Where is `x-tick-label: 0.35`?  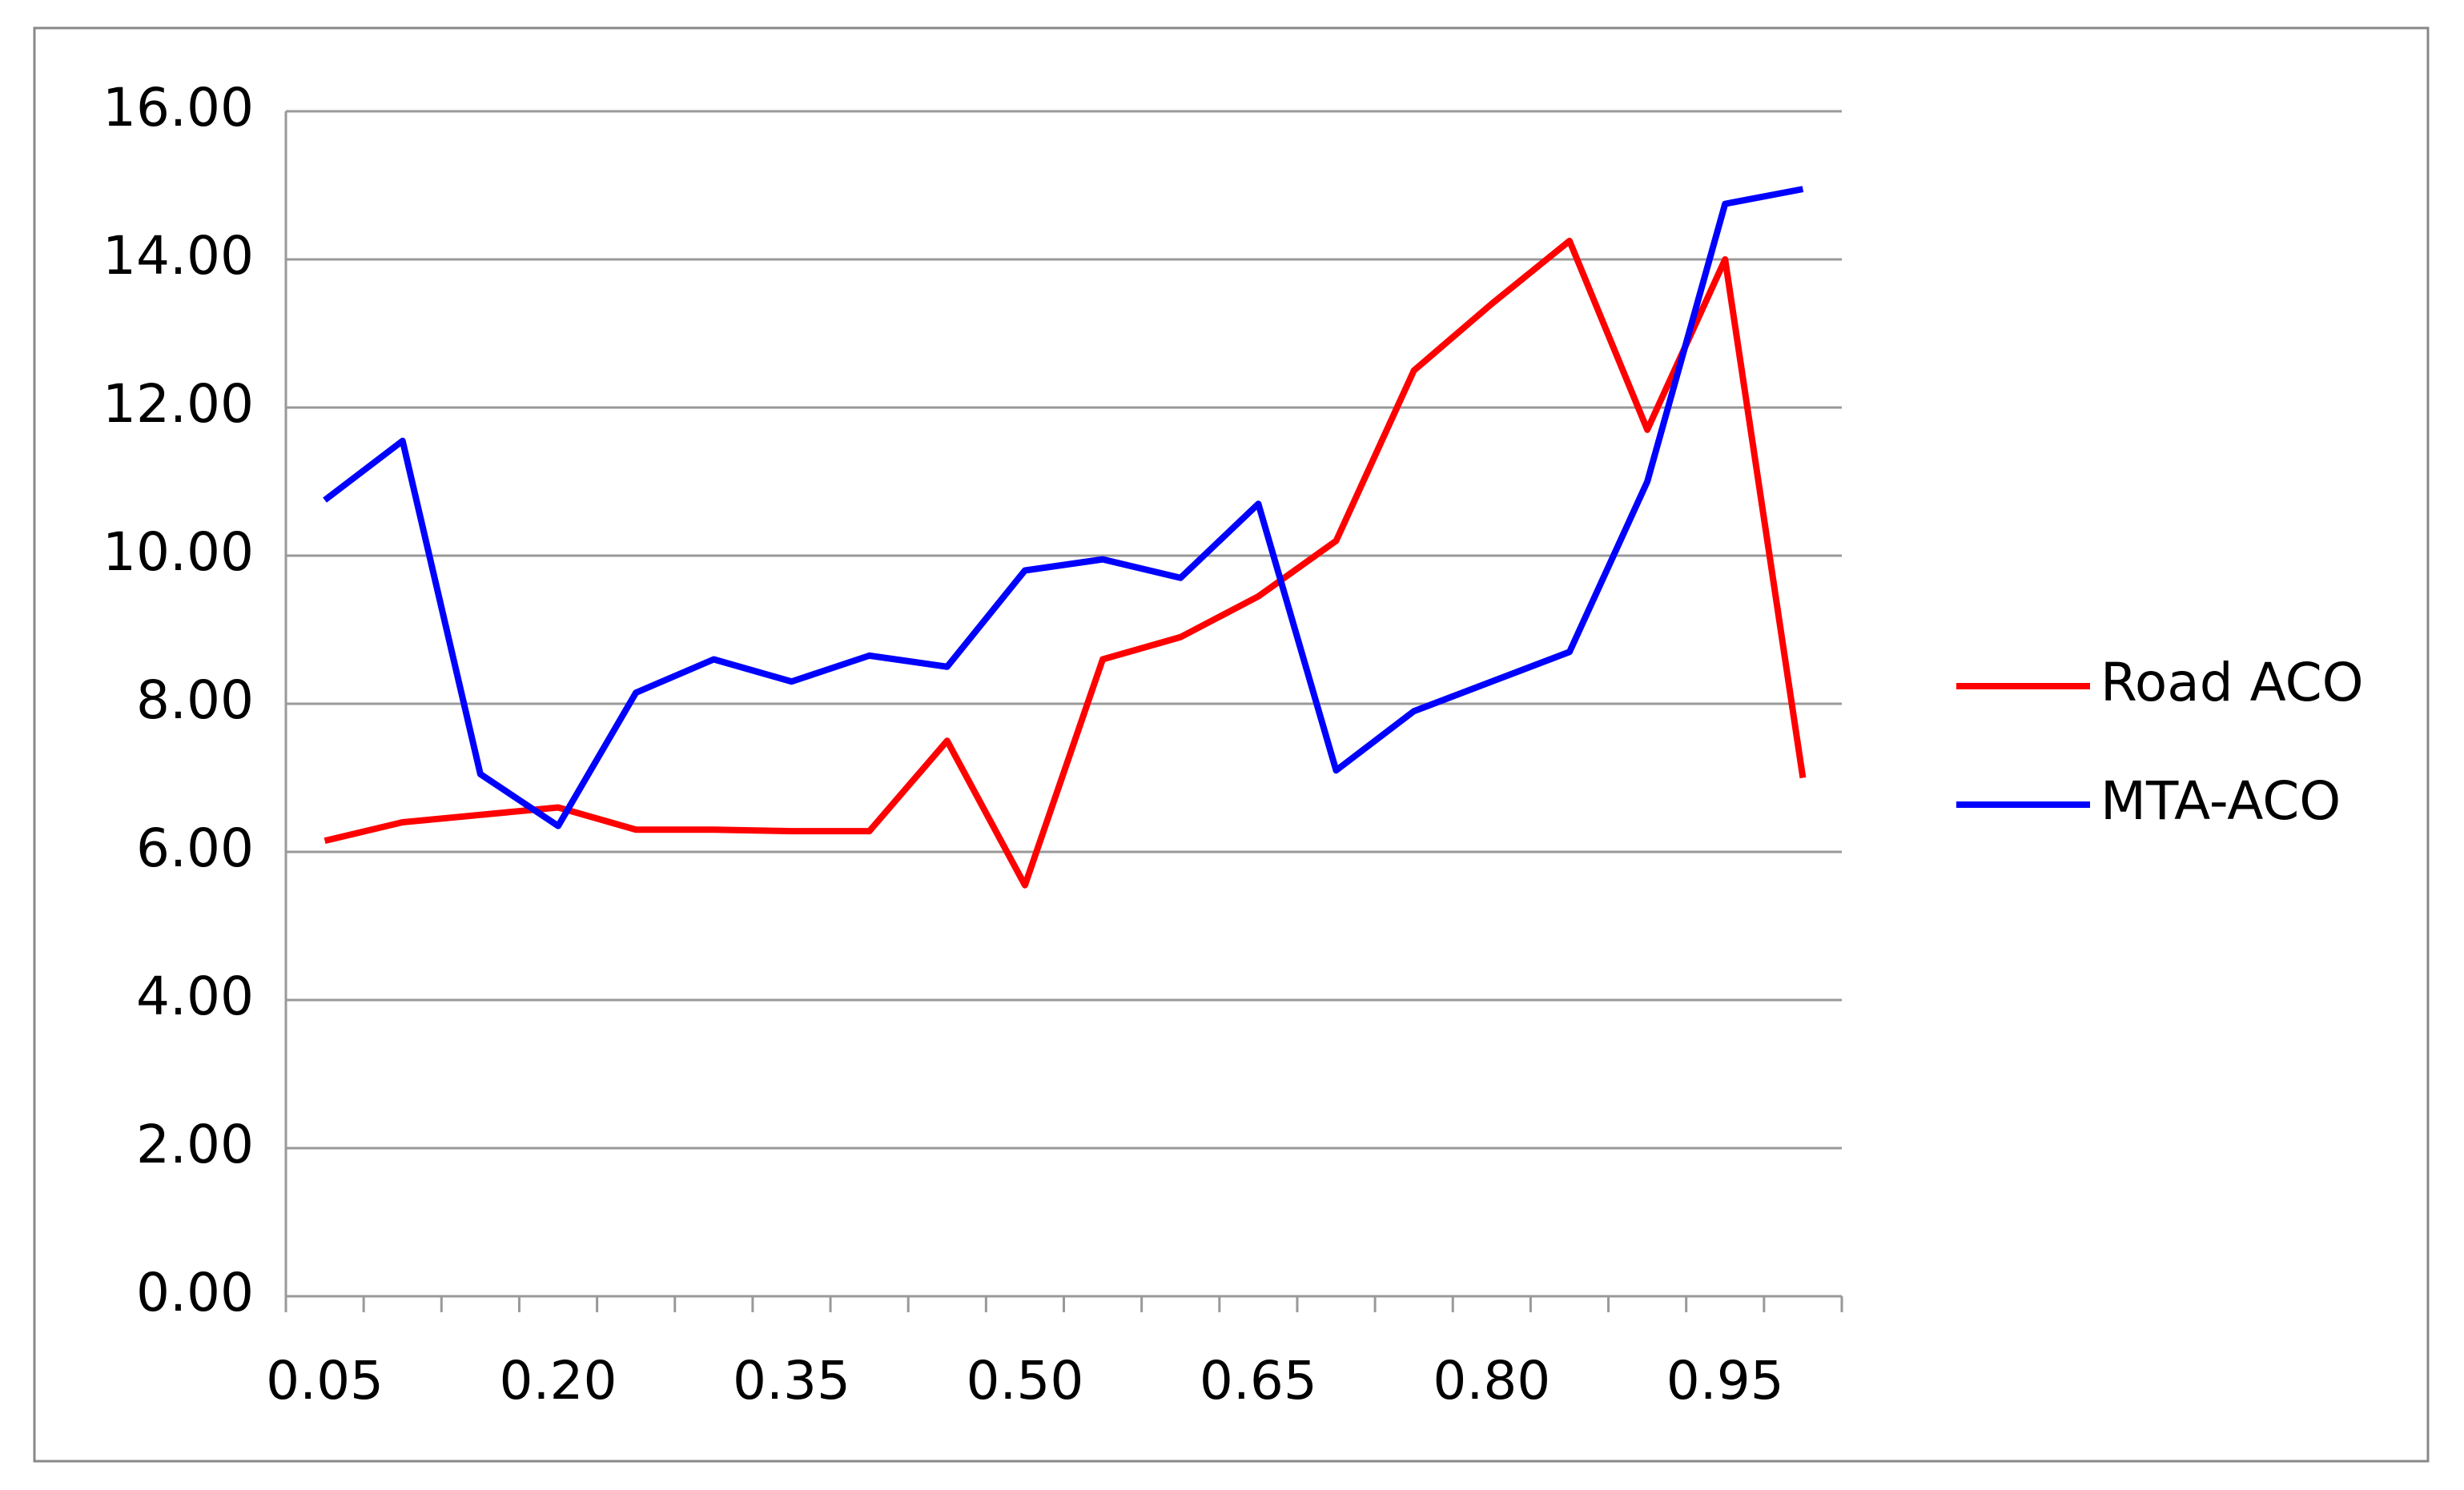 x-tick-label: 0.35 is located at coordinates (791, 1381).